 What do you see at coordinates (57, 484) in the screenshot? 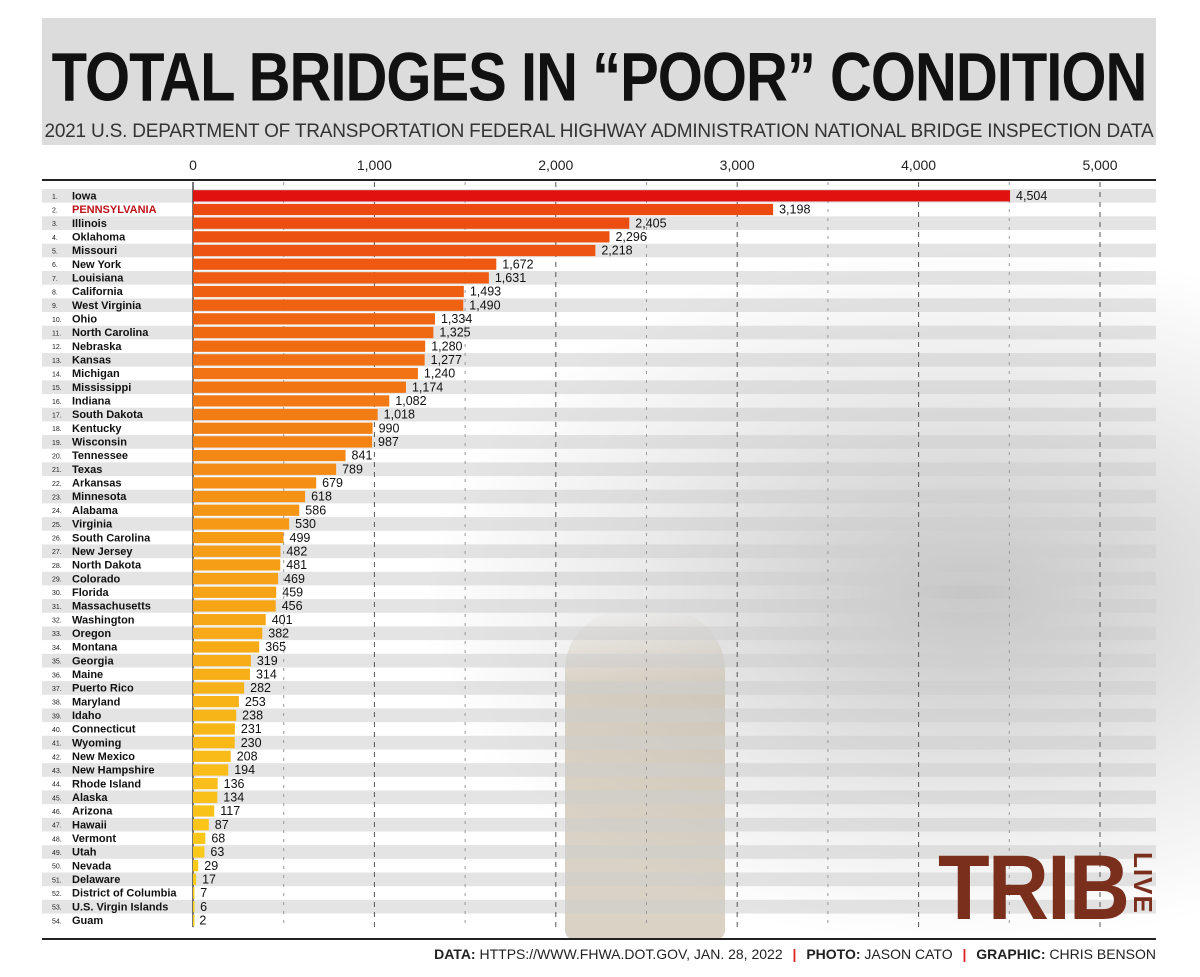
I see `rank-label: 22.` at bounding box center [57, 484].